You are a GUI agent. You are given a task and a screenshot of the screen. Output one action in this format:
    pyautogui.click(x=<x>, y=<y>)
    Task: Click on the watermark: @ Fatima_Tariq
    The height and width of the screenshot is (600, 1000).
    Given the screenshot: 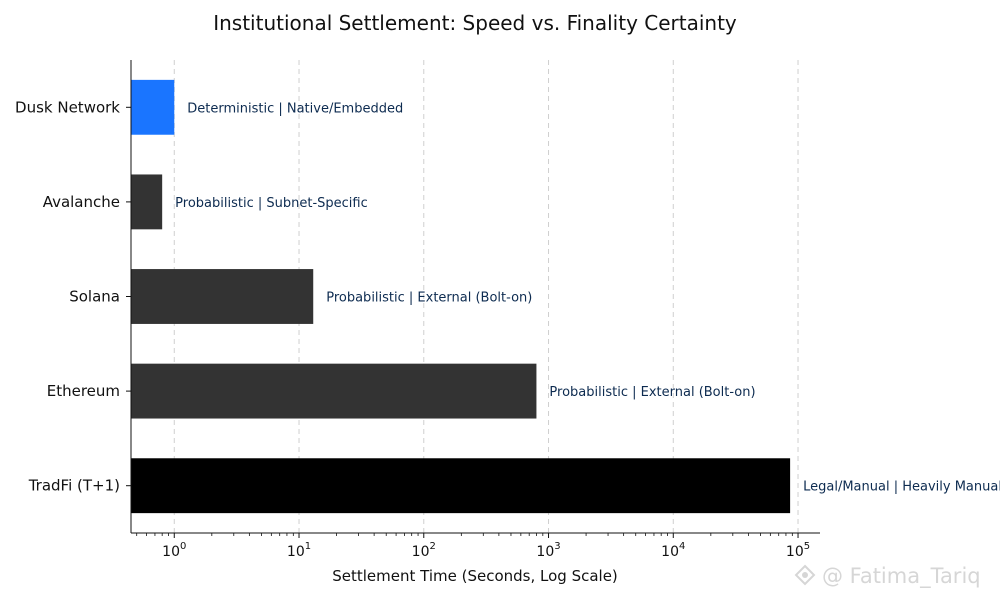 What is the action you would take?
    pyautogui.click(x=887, y=576)
    